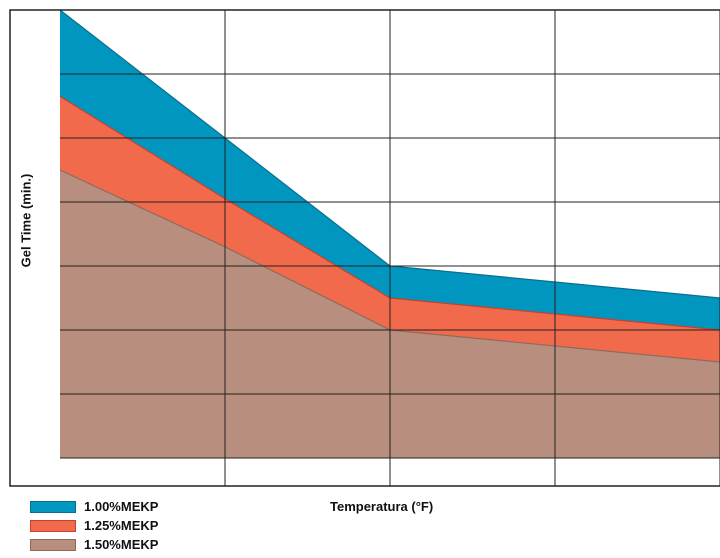 The height and width of the screenshot is (558, 720). What do you see at coordinates (382, 506) in the screenshot?
I see `x-axis-label: Temperatura (°F)` at bounding box center [382, 506].